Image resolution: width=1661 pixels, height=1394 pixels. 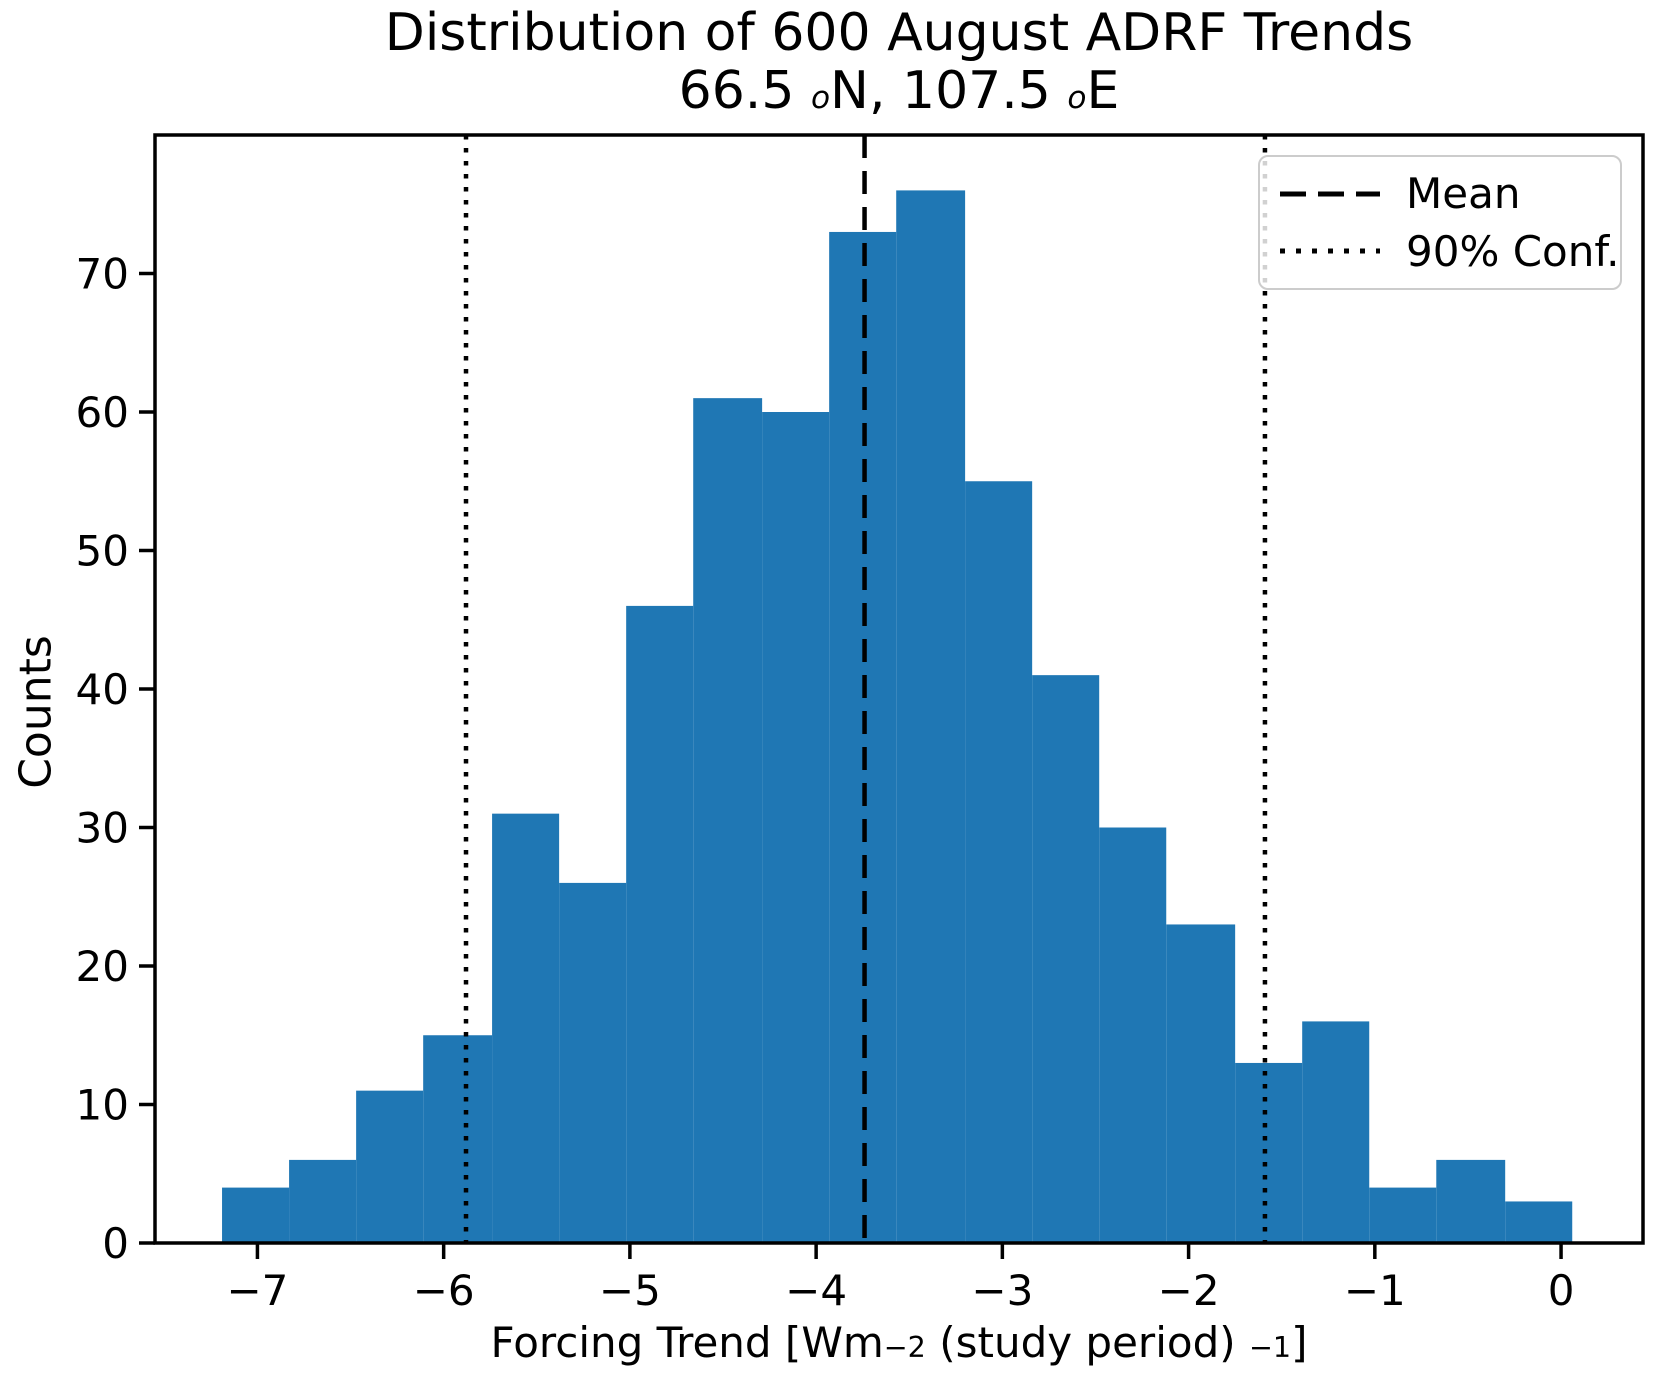 I want to click on y-tick-label: 0, so click(x=115, y=1243).